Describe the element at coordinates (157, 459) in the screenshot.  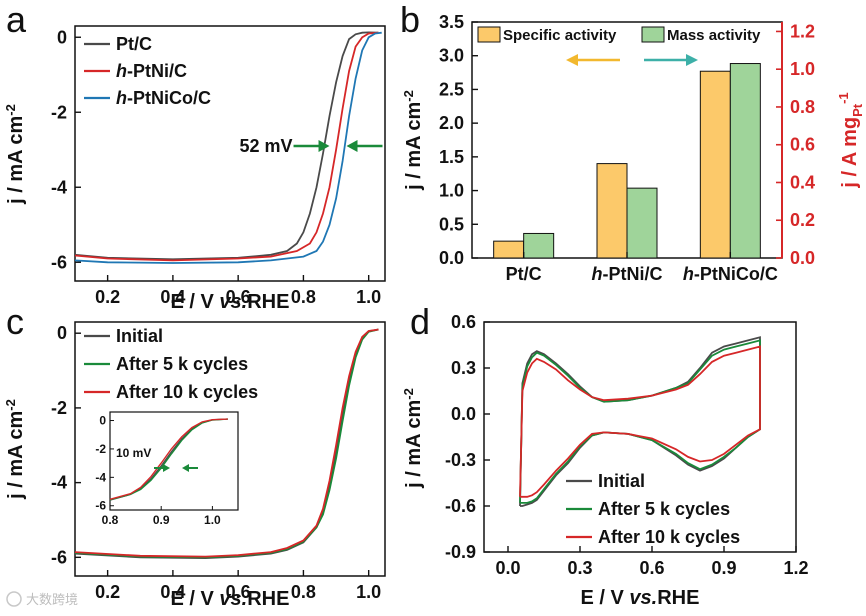
I see `annotation-10mv: 10 mV` at that location.